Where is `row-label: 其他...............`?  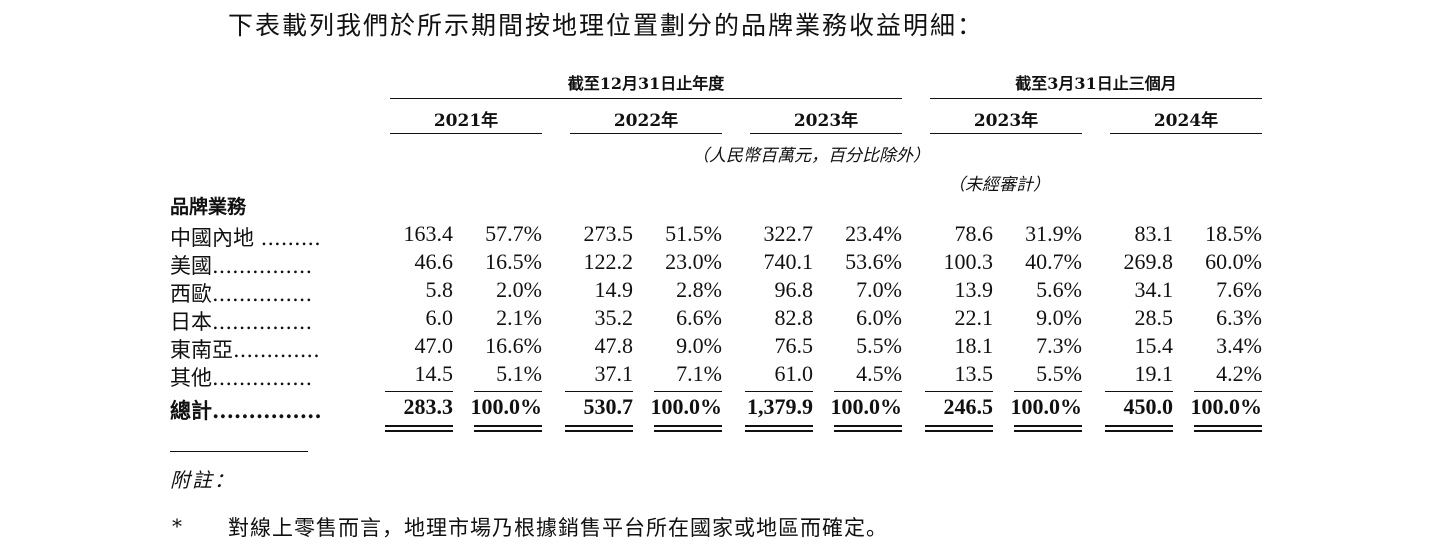
row-label: 其他............... is located at coordinates (241, 378).